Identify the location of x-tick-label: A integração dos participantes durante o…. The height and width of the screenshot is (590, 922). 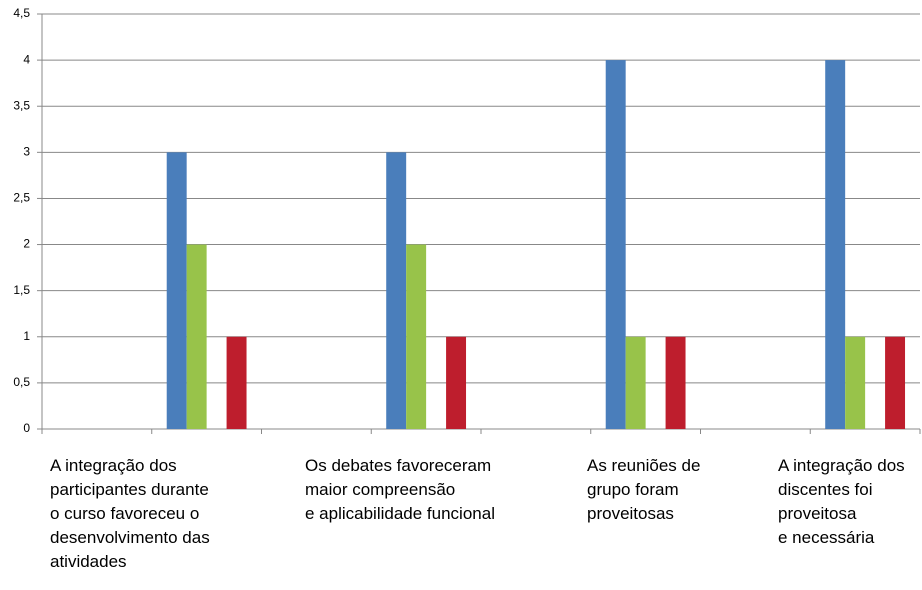
(130, 513).